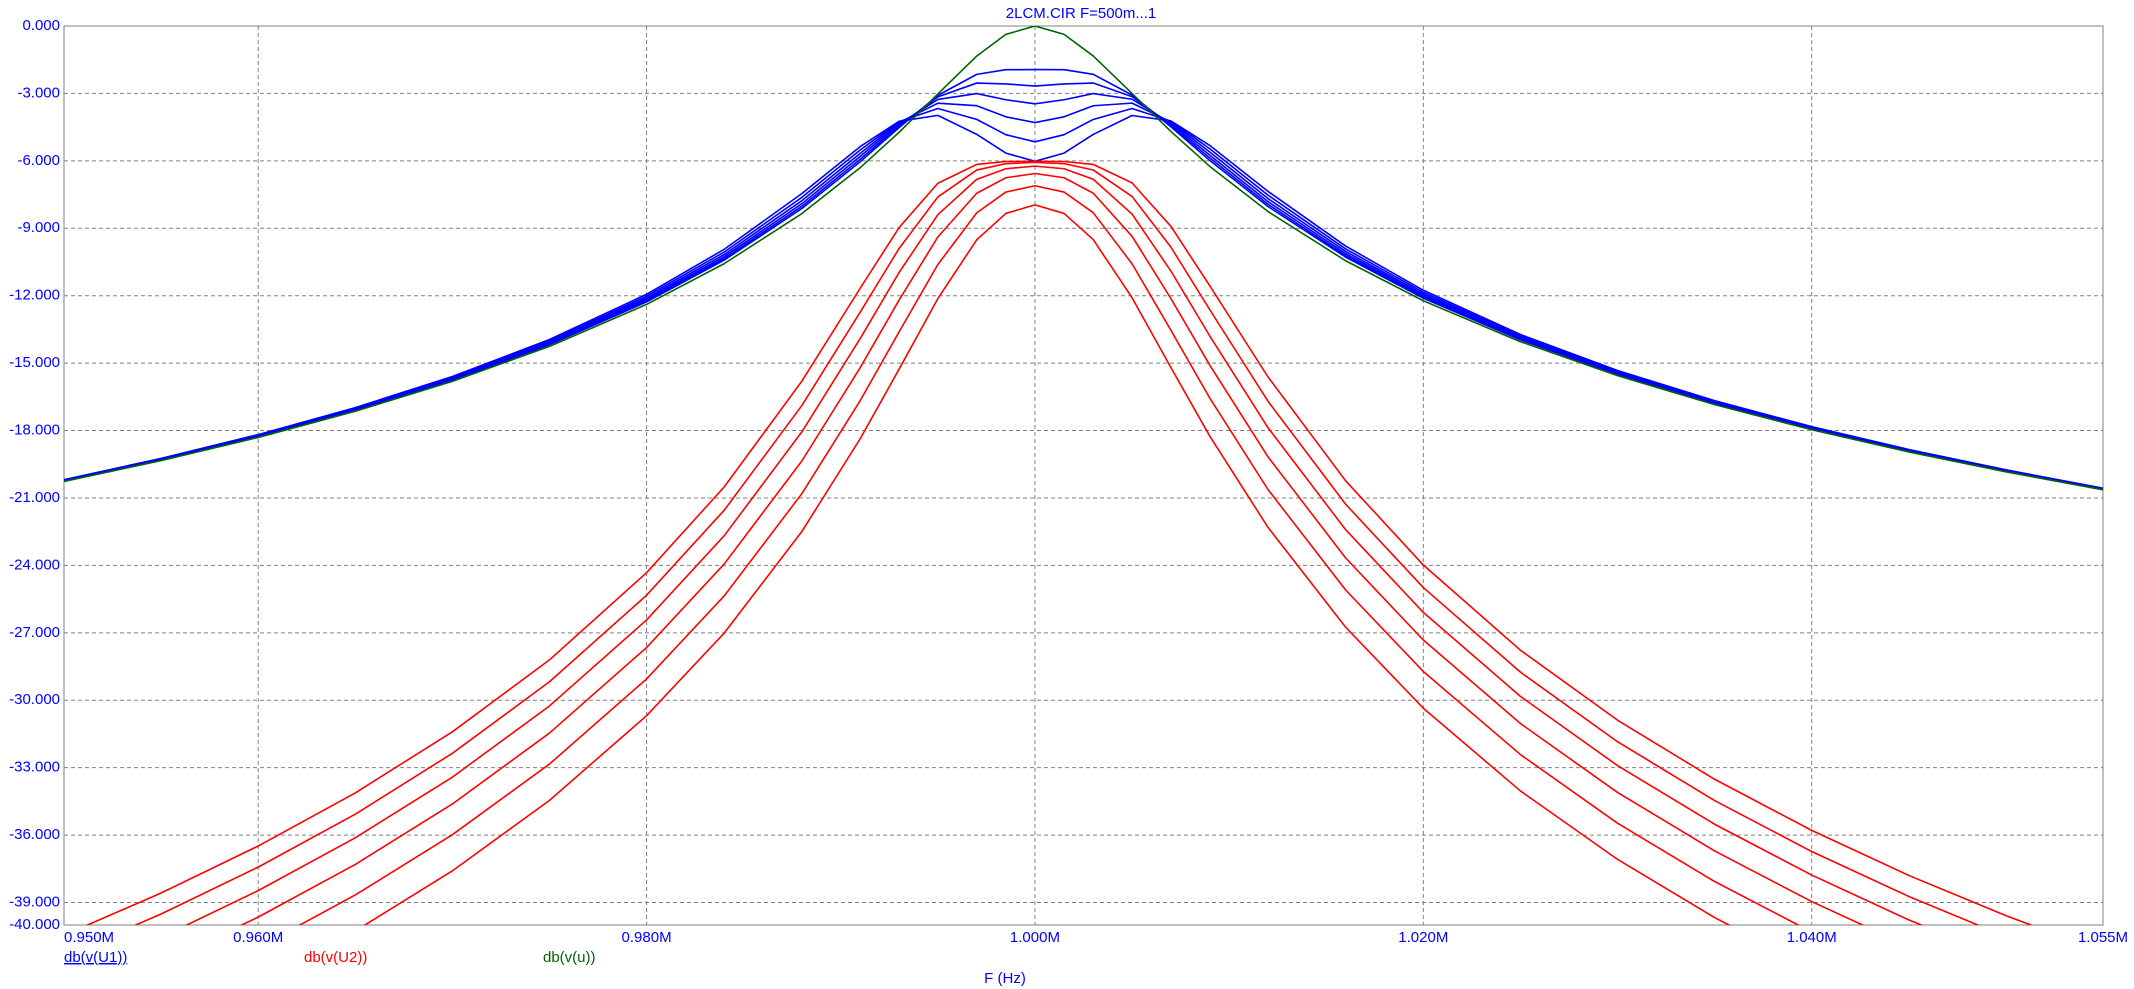 This screenshot has width=2134, height=989. What do you see at coordinates (34, 834) in the screenshot?
I see `y-tick-label: -36.000` at bounding box center [34, 834].